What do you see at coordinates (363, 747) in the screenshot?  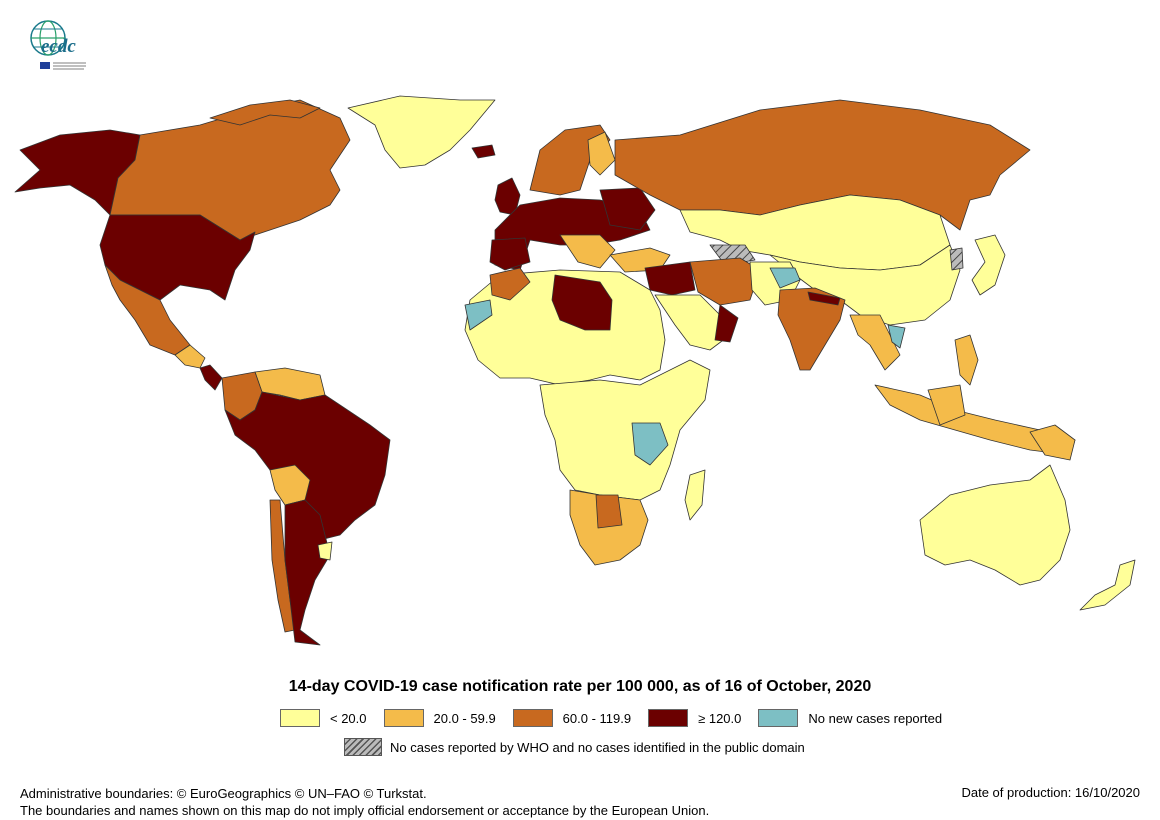 I see `legend-swatch-no-data` at bounding box center [363, 747].